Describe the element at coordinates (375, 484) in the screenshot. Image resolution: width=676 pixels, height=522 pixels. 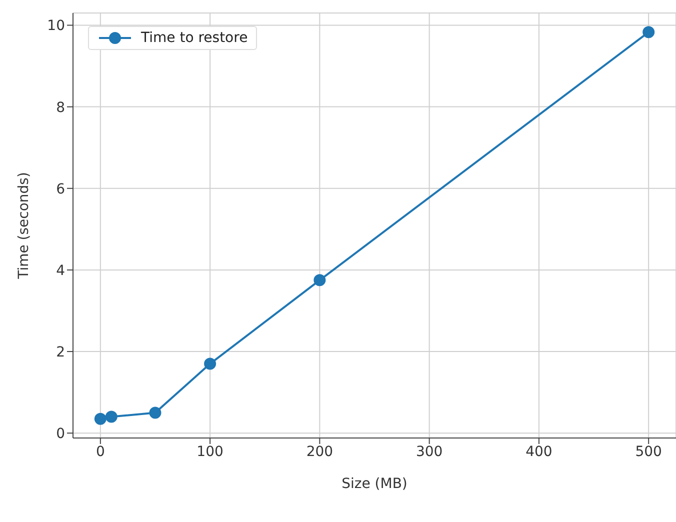
I see `x-axis-title: Size (MB)` at that location.